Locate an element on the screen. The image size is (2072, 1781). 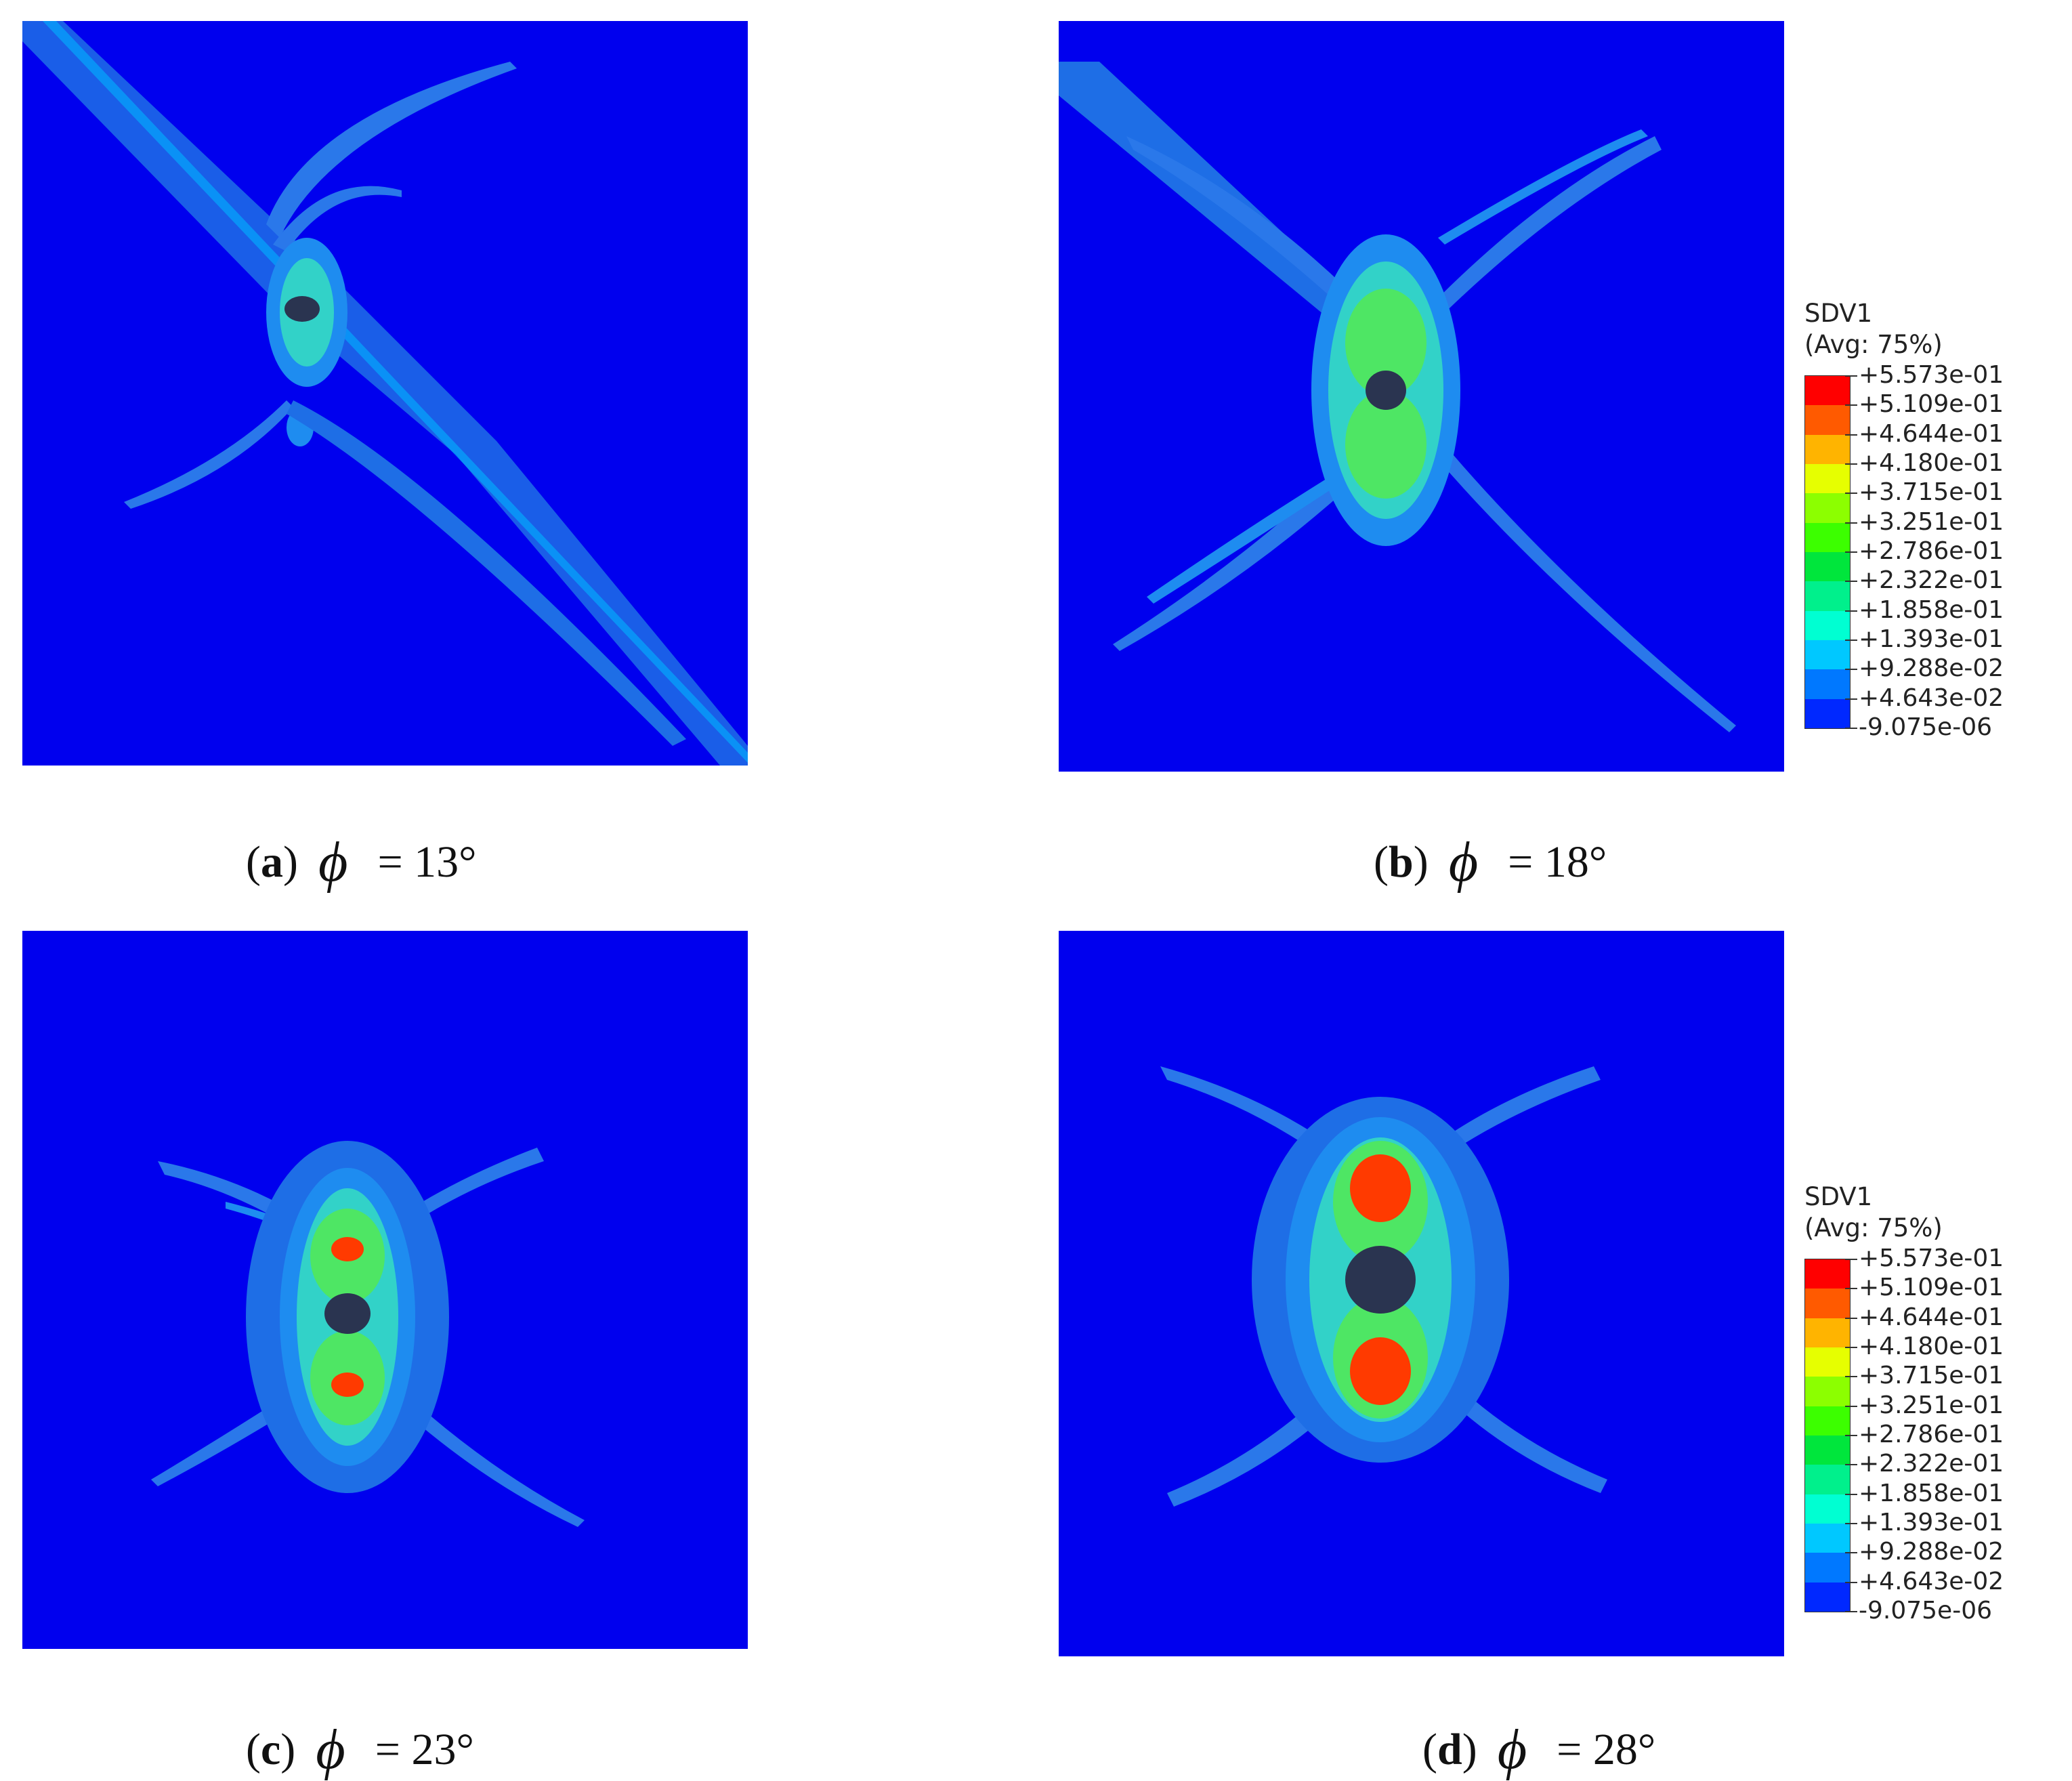
caption-b: (b) ϕ = 18° is located at coordinates (1490, 862).